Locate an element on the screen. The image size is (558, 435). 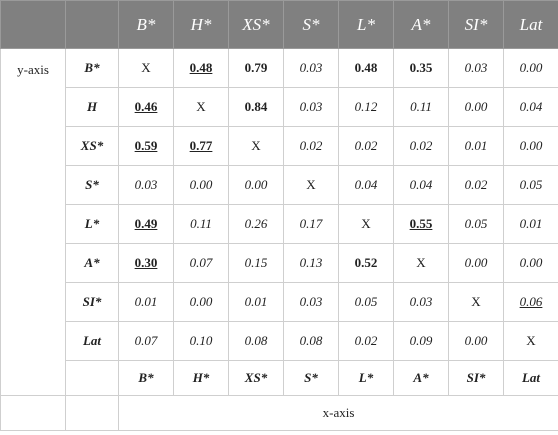
footer-label: H* is located at coordinates (201, 378).